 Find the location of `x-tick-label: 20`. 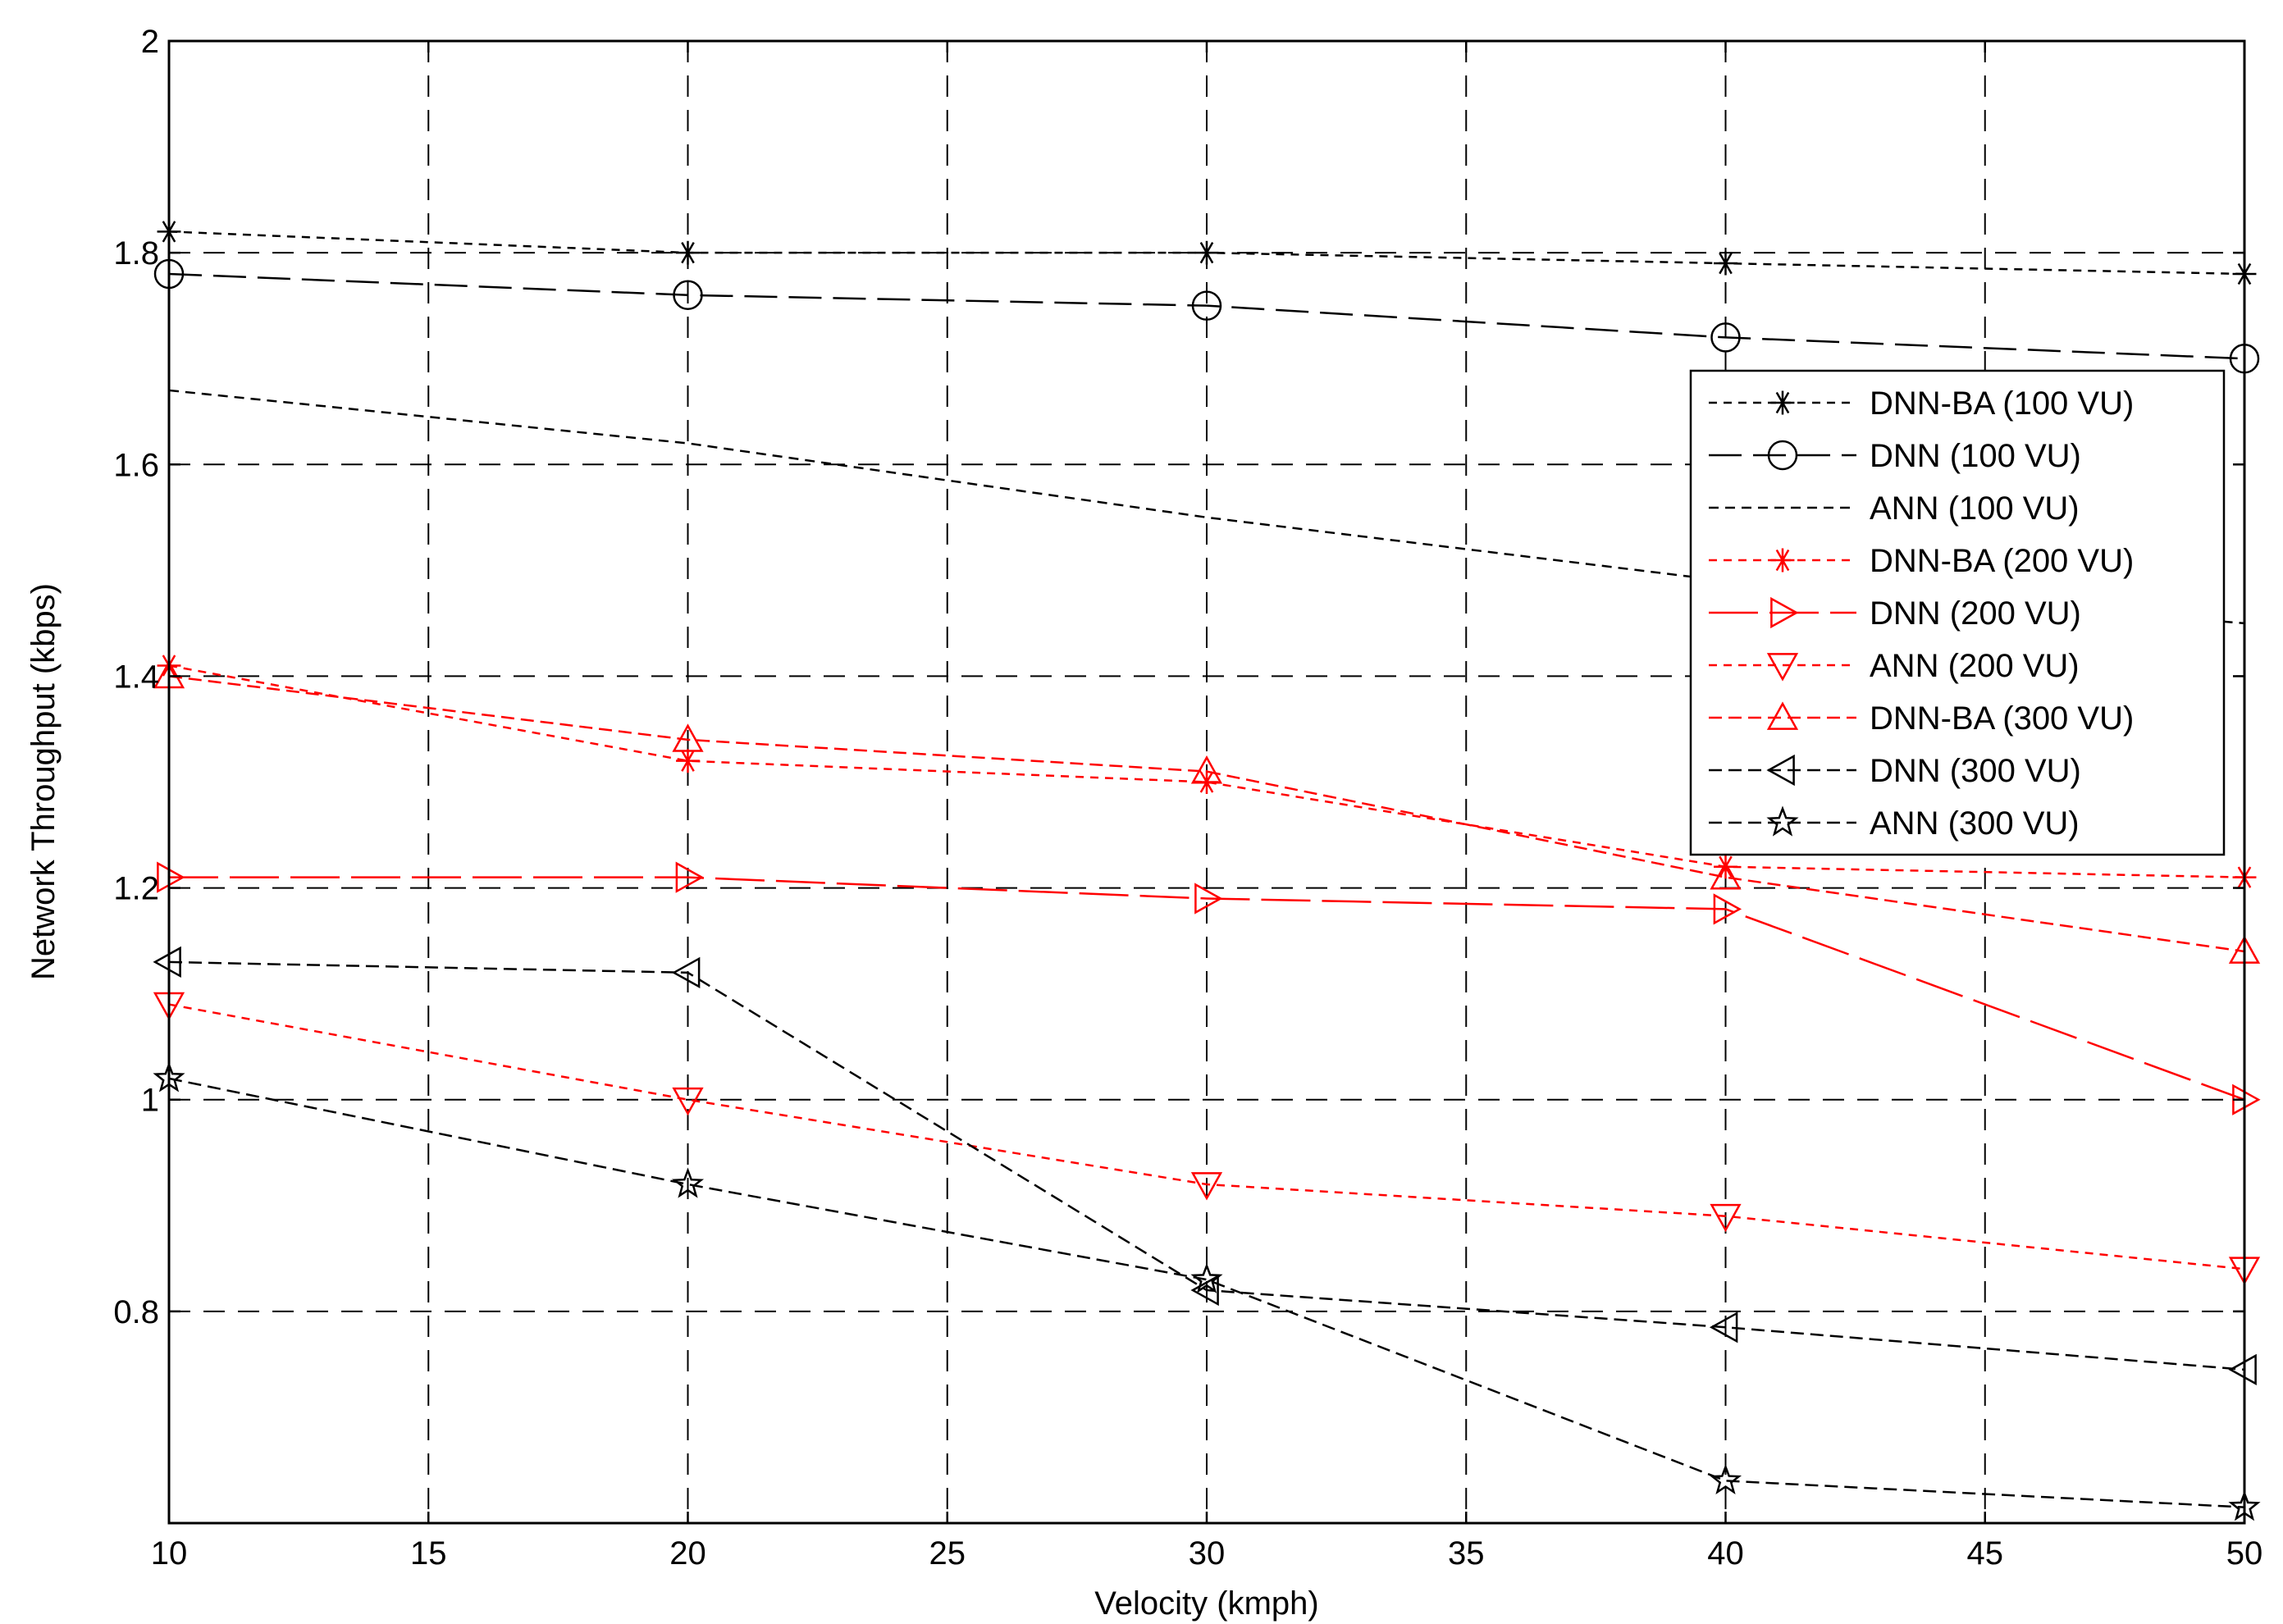

x-tick-label: 20 is located at coordinates (688, 1553).